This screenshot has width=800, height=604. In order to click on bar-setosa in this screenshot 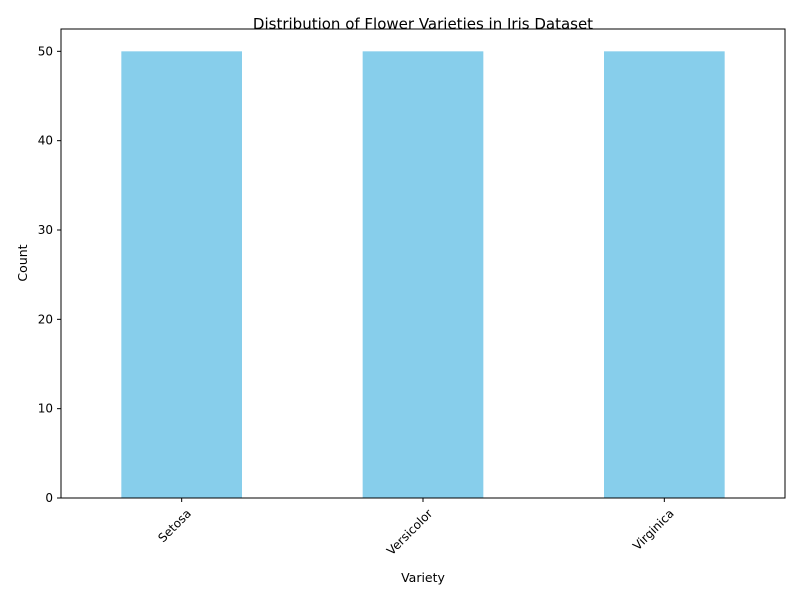, I will do `click(181, 274)`.